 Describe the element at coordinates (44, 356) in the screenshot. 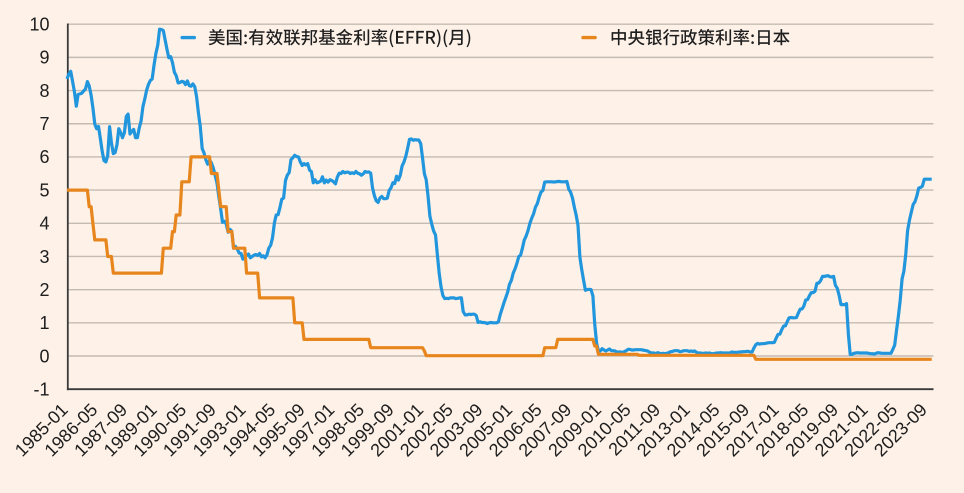

I see `svg-text: 0` at that location.